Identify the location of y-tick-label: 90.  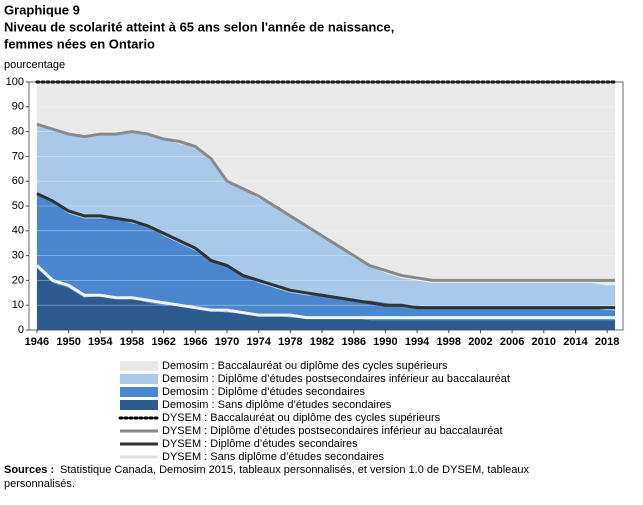
(18, 107).